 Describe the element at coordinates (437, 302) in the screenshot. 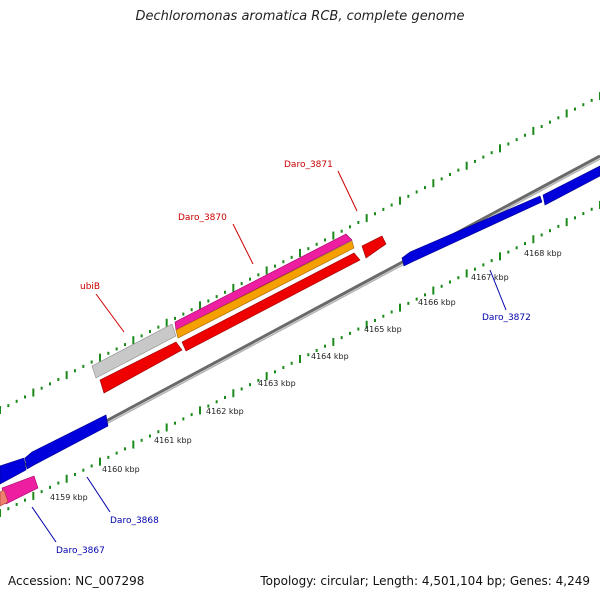

I see `scale-tick-label: 4166 kbp` at that location.